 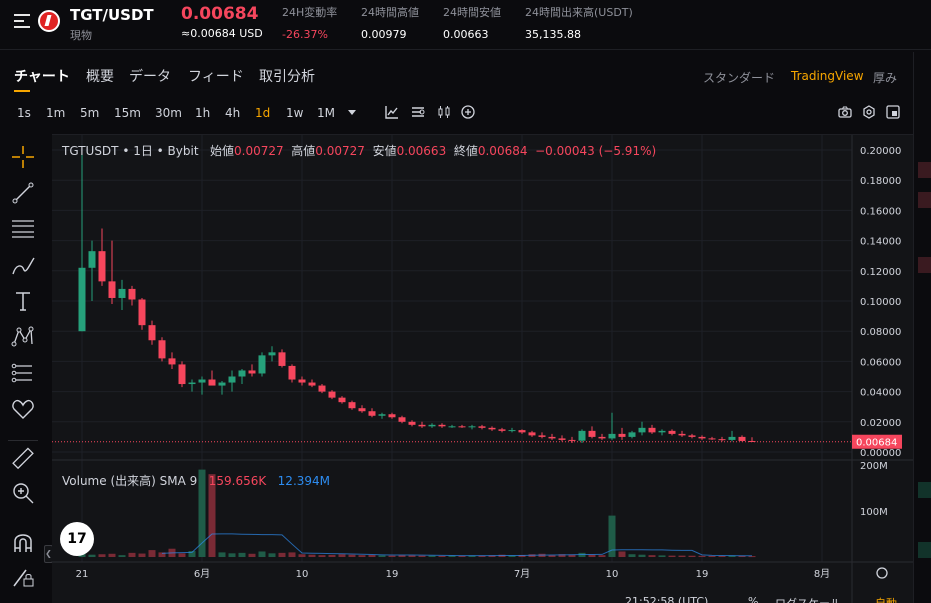 What do you see at coordinates (23, 265) in the screenshot?
I see `brush-icon` at bounding box center [23, 265].